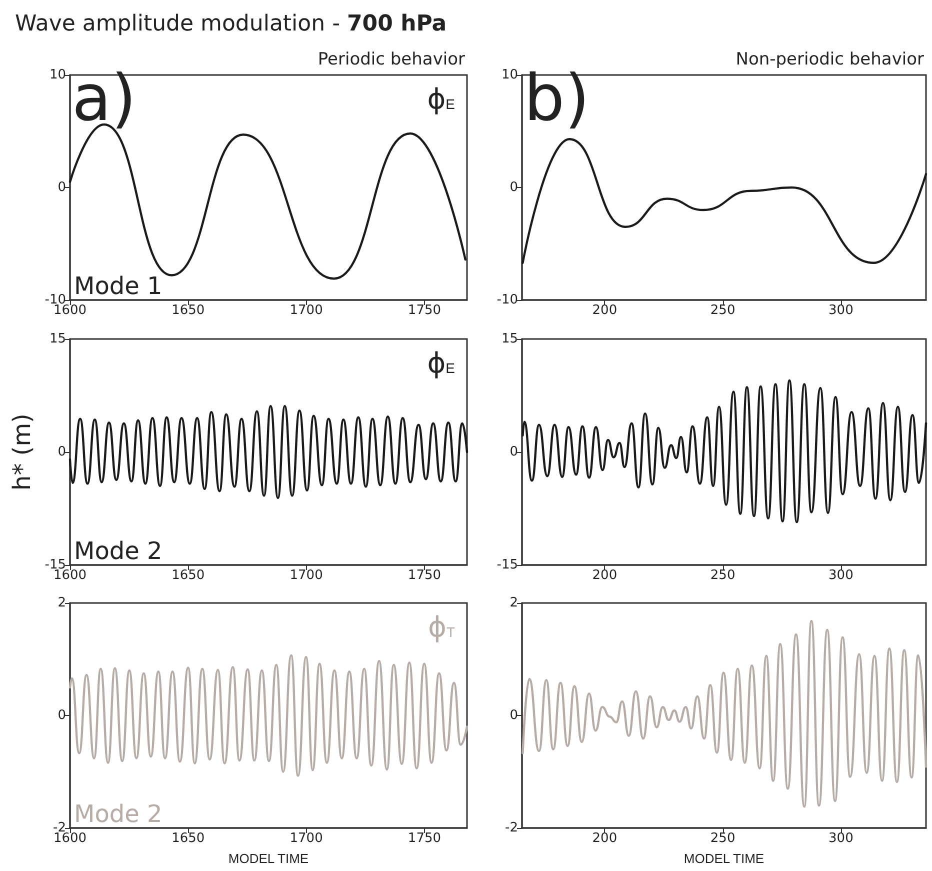 The width and height of the screenshot is (932, 871). Describe the element at coordinates (511, 828) in the screenshot. I see `y-tick-label: -2` at that location.